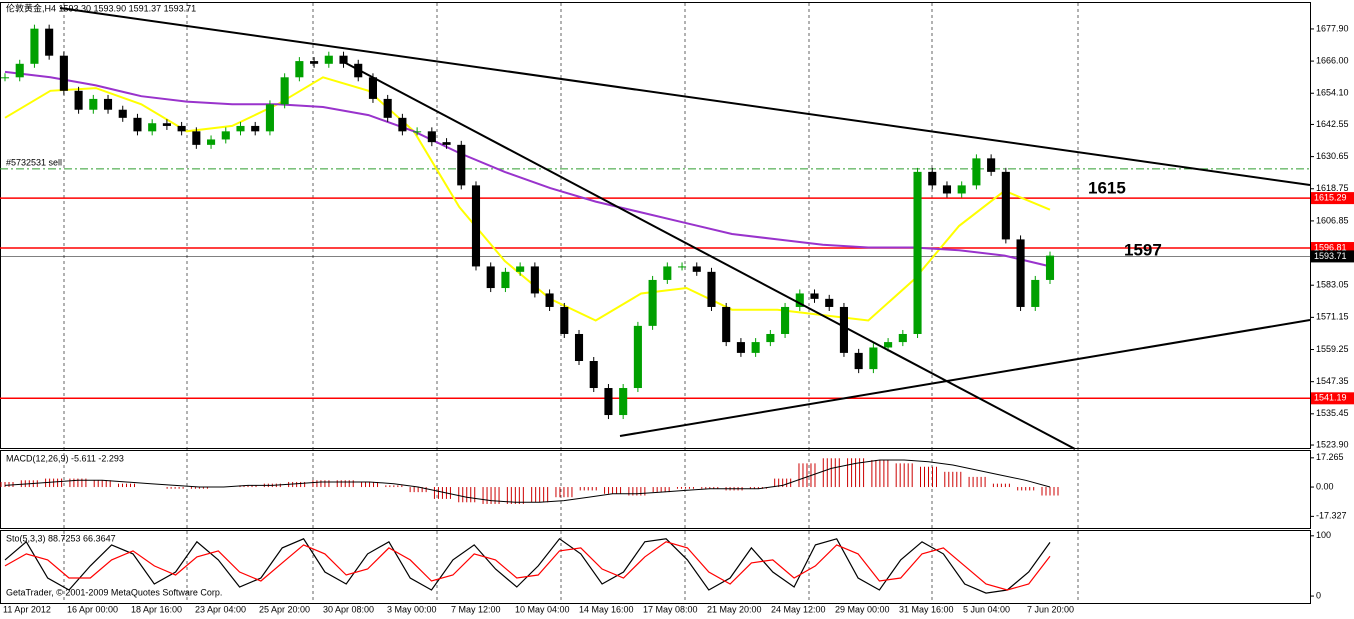 The width and height of the screenshot is (1354, 619). I want to click on y-tick-label: 1571.15, so click(1332, 317).